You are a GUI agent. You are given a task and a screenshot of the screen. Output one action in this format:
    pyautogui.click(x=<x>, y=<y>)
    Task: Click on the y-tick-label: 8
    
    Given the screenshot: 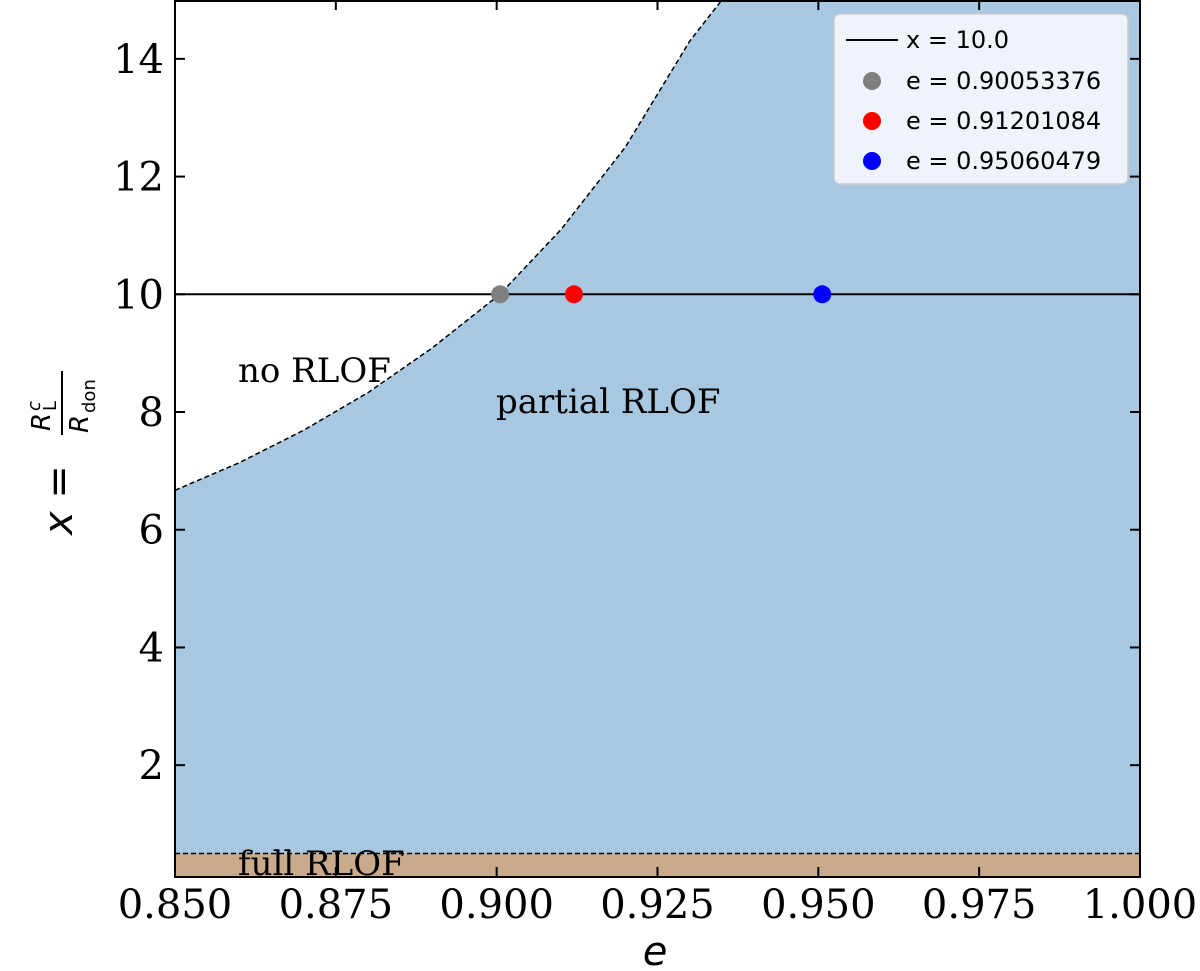 What is the action you would take?
    pyautogui.click(x=151, y=413)
    